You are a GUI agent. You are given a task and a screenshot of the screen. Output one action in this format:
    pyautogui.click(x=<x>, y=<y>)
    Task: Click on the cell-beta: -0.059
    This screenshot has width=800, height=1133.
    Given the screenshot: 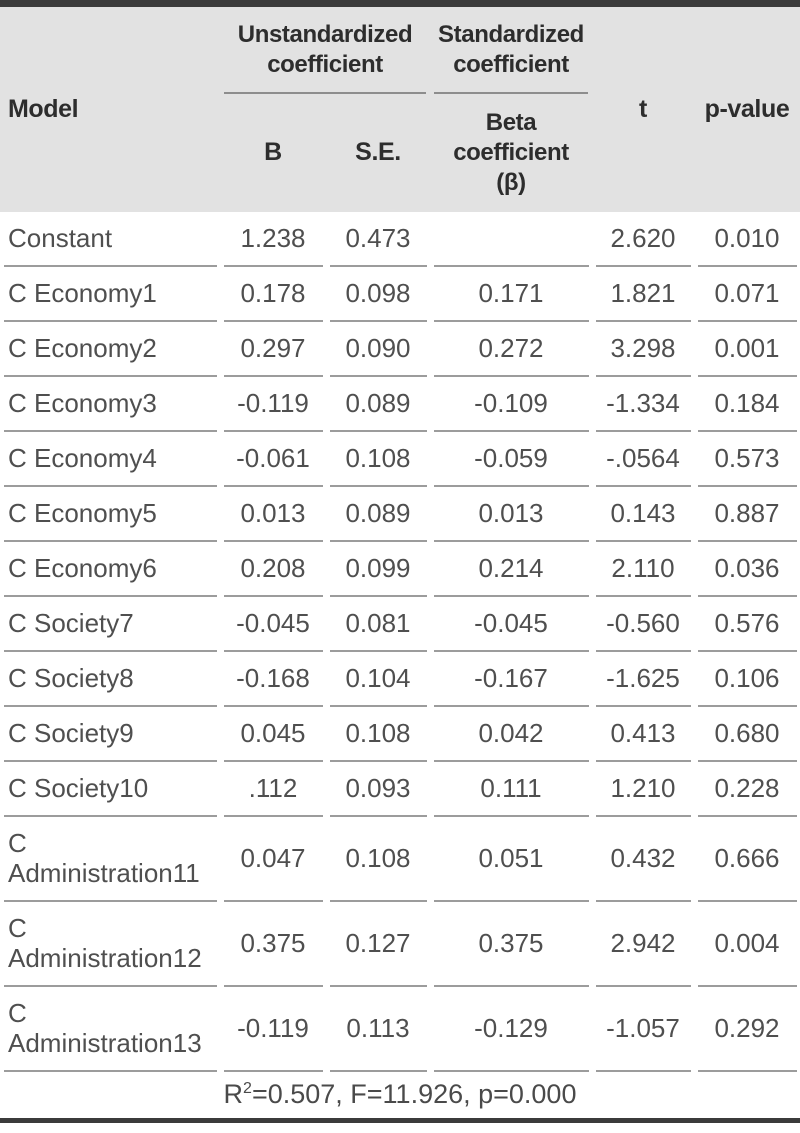 What is the action you would take?
    pyautogui.click(x=511, y=459)
    